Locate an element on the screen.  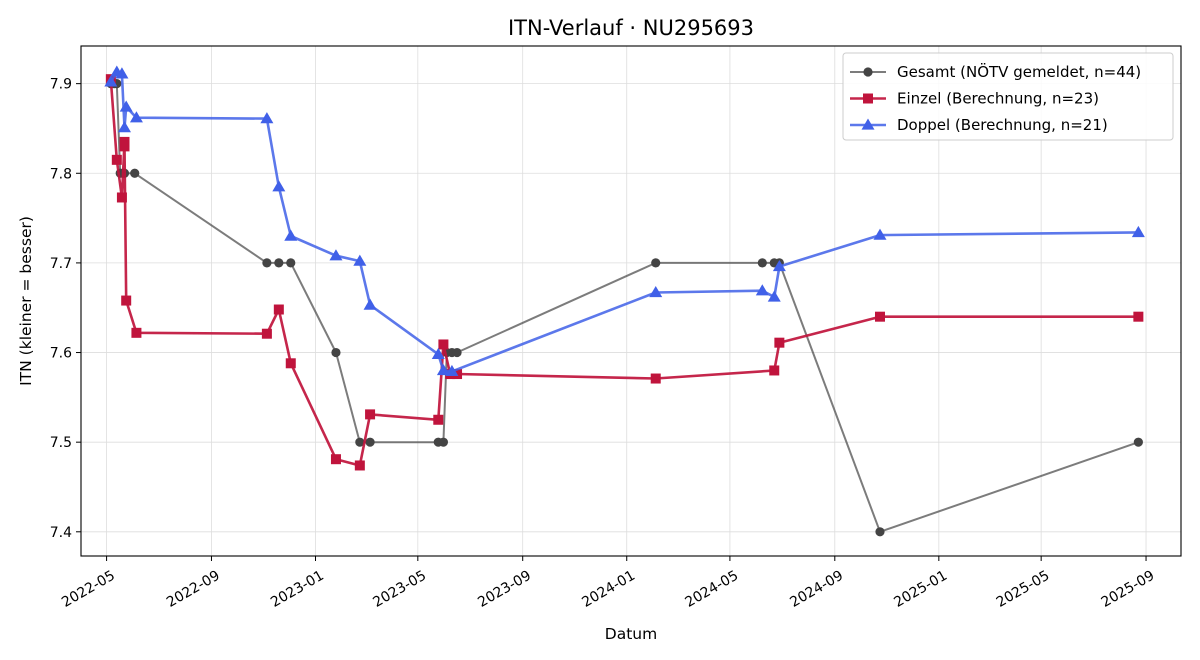
chart-title: ITN-Verlauf · NU295693 is located at coordinates (631, 28).